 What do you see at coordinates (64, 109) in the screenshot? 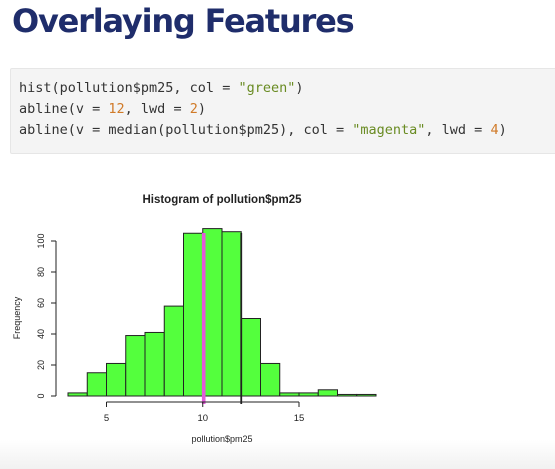
I see `code-token: abline(v =` at bounding box center [64, 109].